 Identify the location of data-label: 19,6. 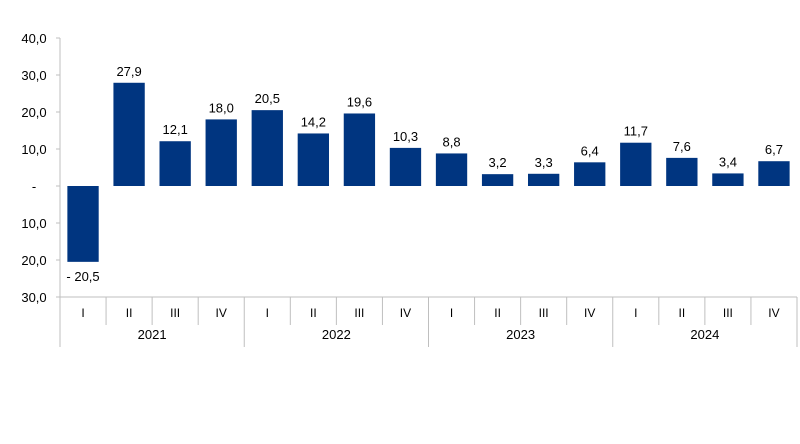
(359, 101).